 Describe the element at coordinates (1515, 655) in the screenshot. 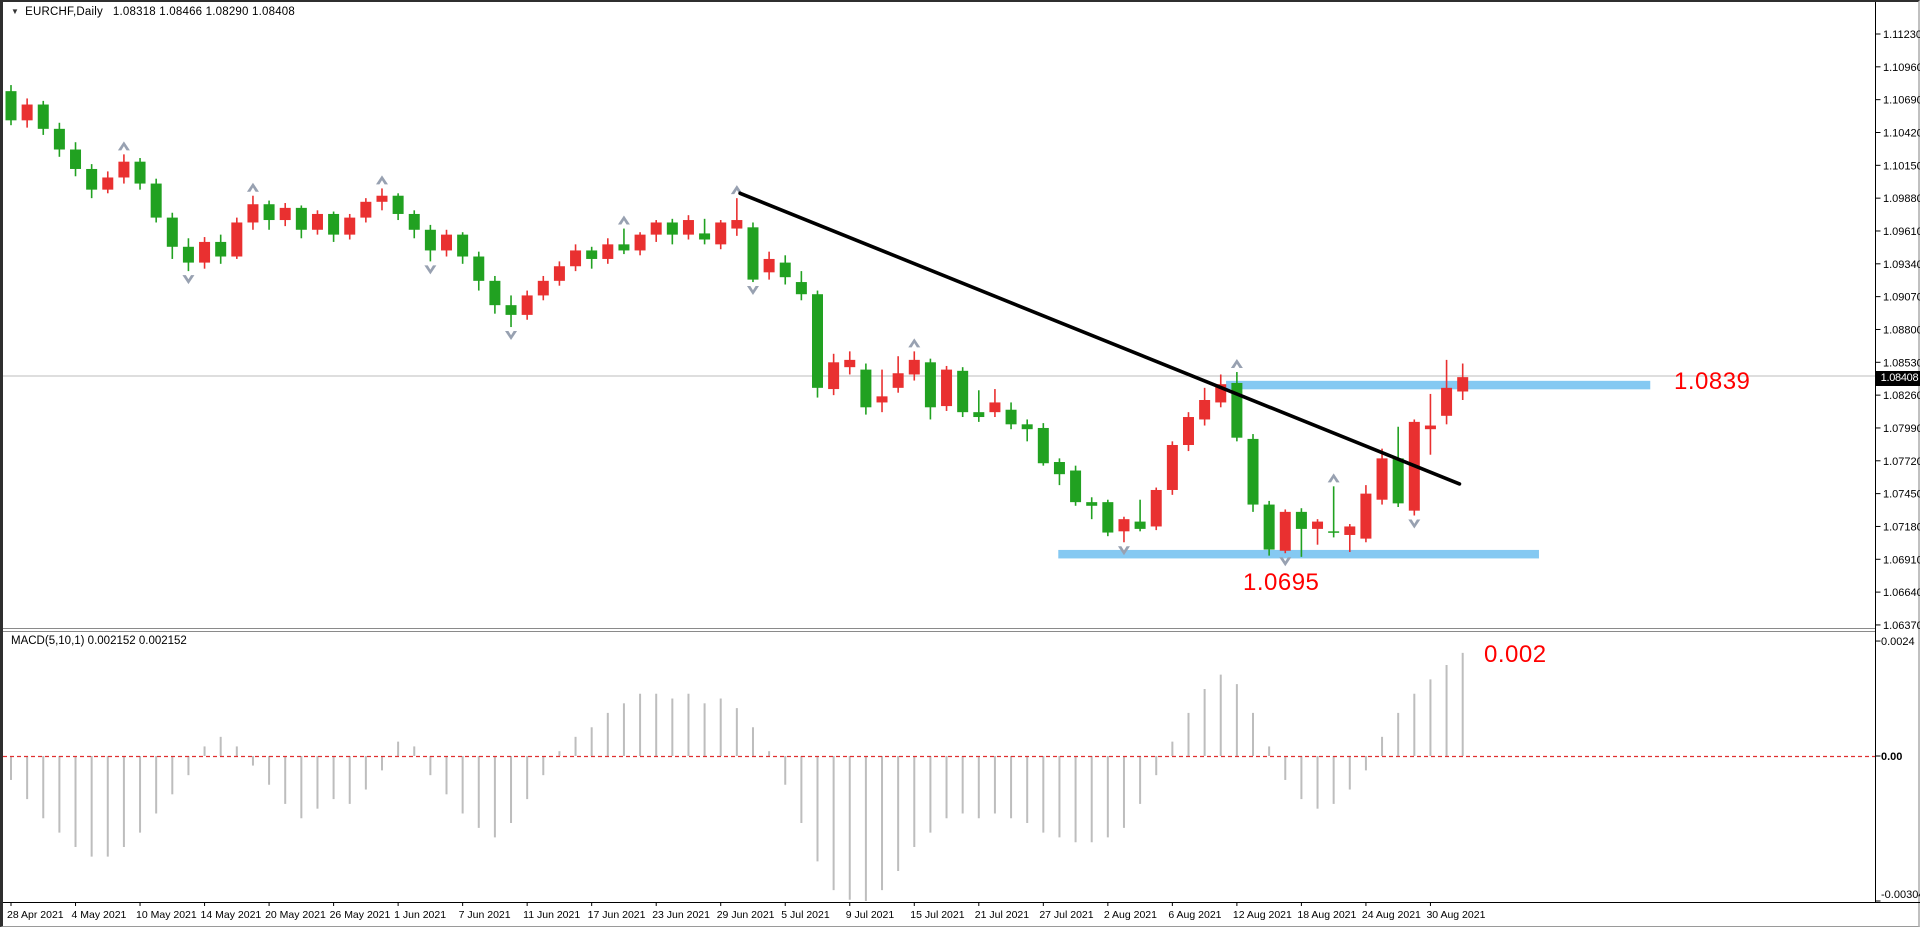

I see `macd-value-annotation: 0.002` at that location.